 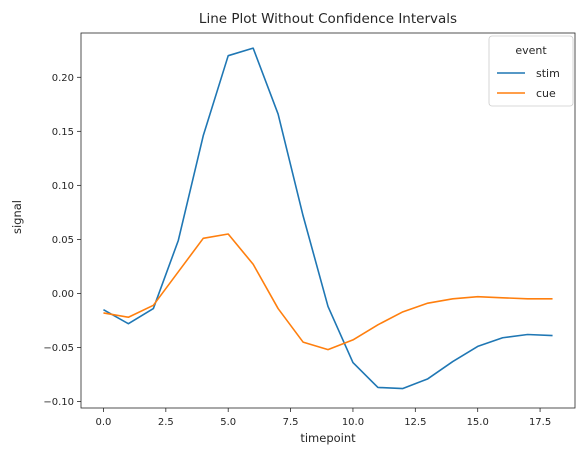 I want to click on legend-box, so click(x=531, y=71).